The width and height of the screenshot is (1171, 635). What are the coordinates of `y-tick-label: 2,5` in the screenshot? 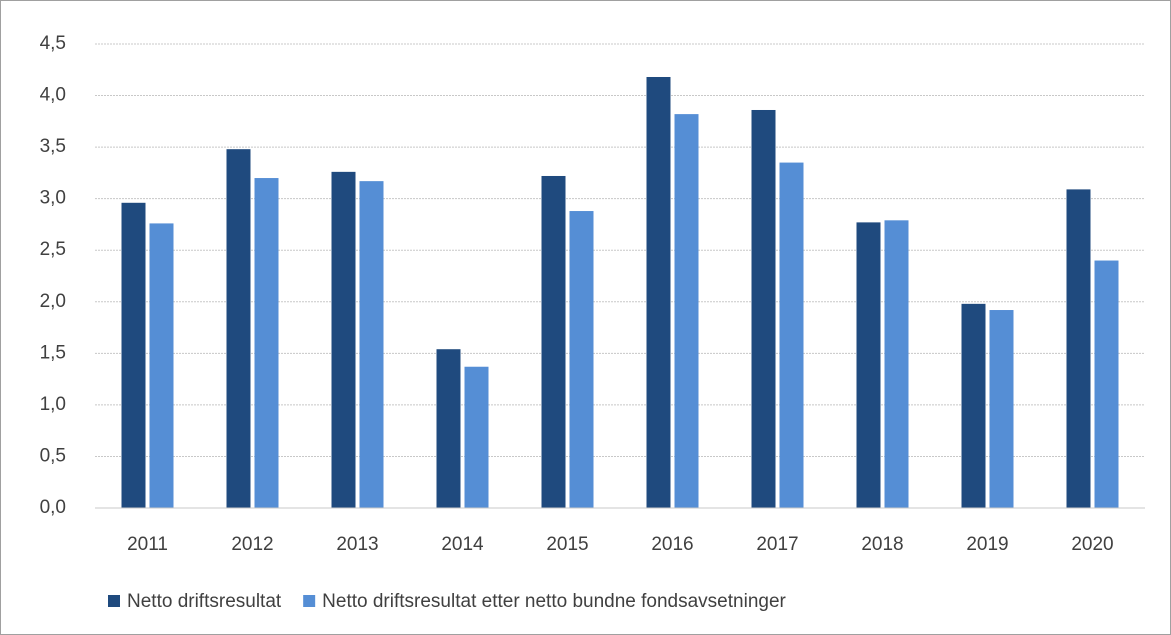 It's located at (53, 249).